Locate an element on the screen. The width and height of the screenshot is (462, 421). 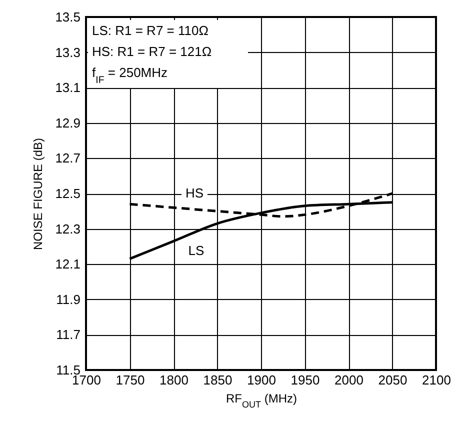
annotation: f$_{IF}$ = 250MHz is located at coordinates (130, 75).